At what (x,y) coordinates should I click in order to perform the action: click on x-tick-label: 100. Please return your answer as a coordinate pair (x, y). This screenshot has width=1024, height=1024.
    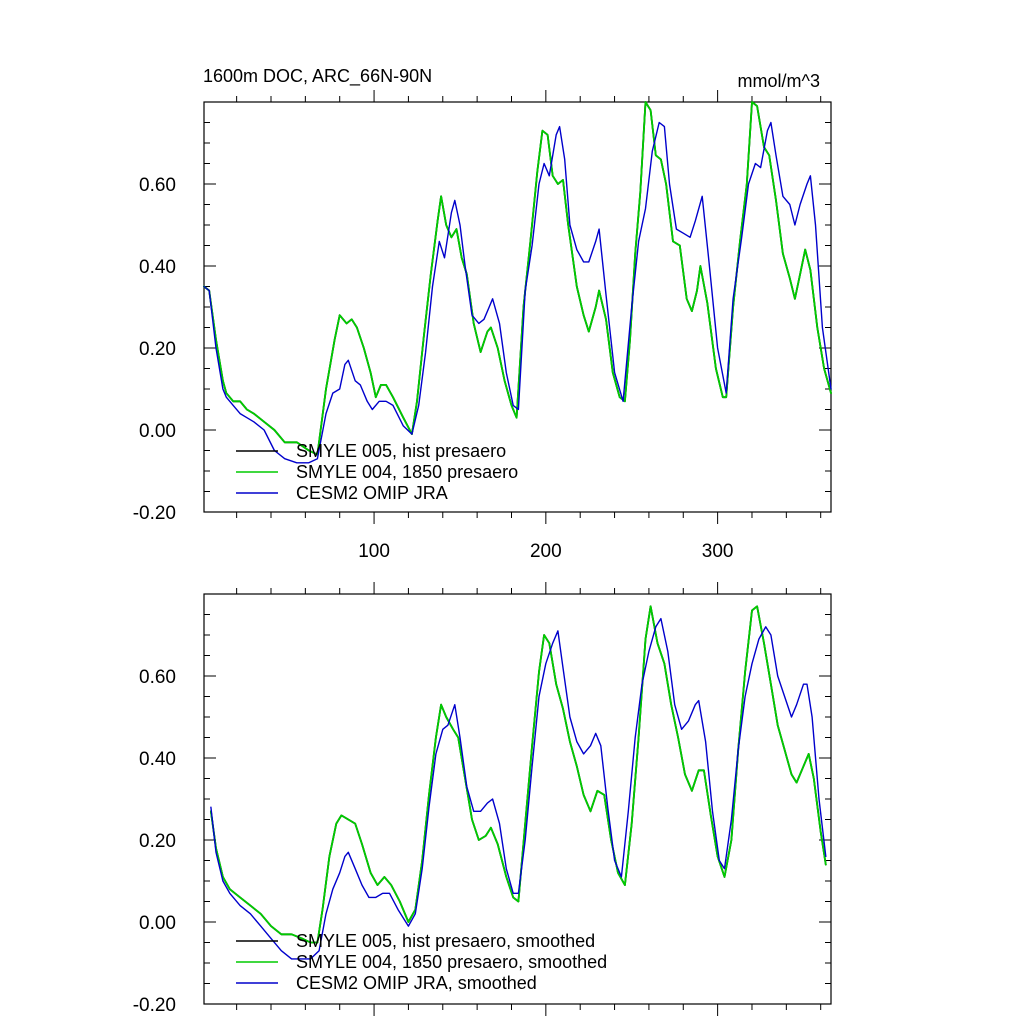
    Looking at the image, I should click on (374, 551).